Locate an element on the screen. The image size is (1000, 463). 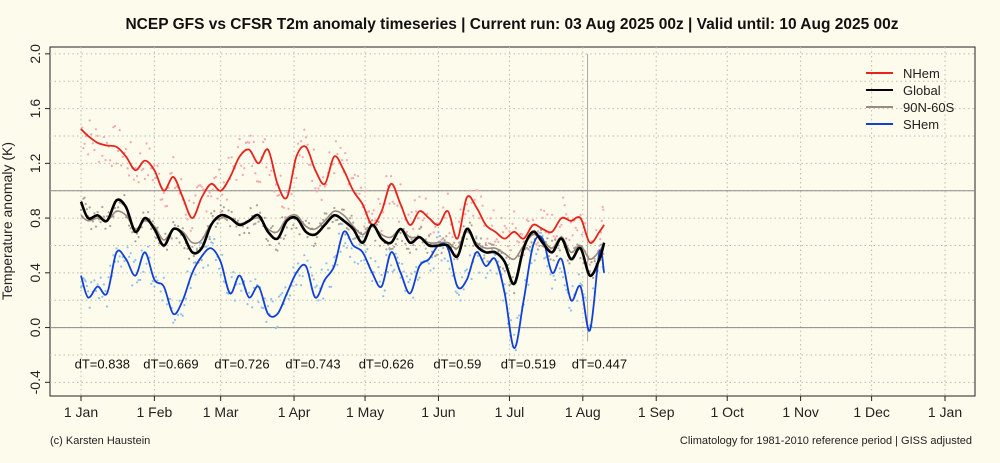
dt-annotation: dT=0.669 is located at coordinates (170, 364).